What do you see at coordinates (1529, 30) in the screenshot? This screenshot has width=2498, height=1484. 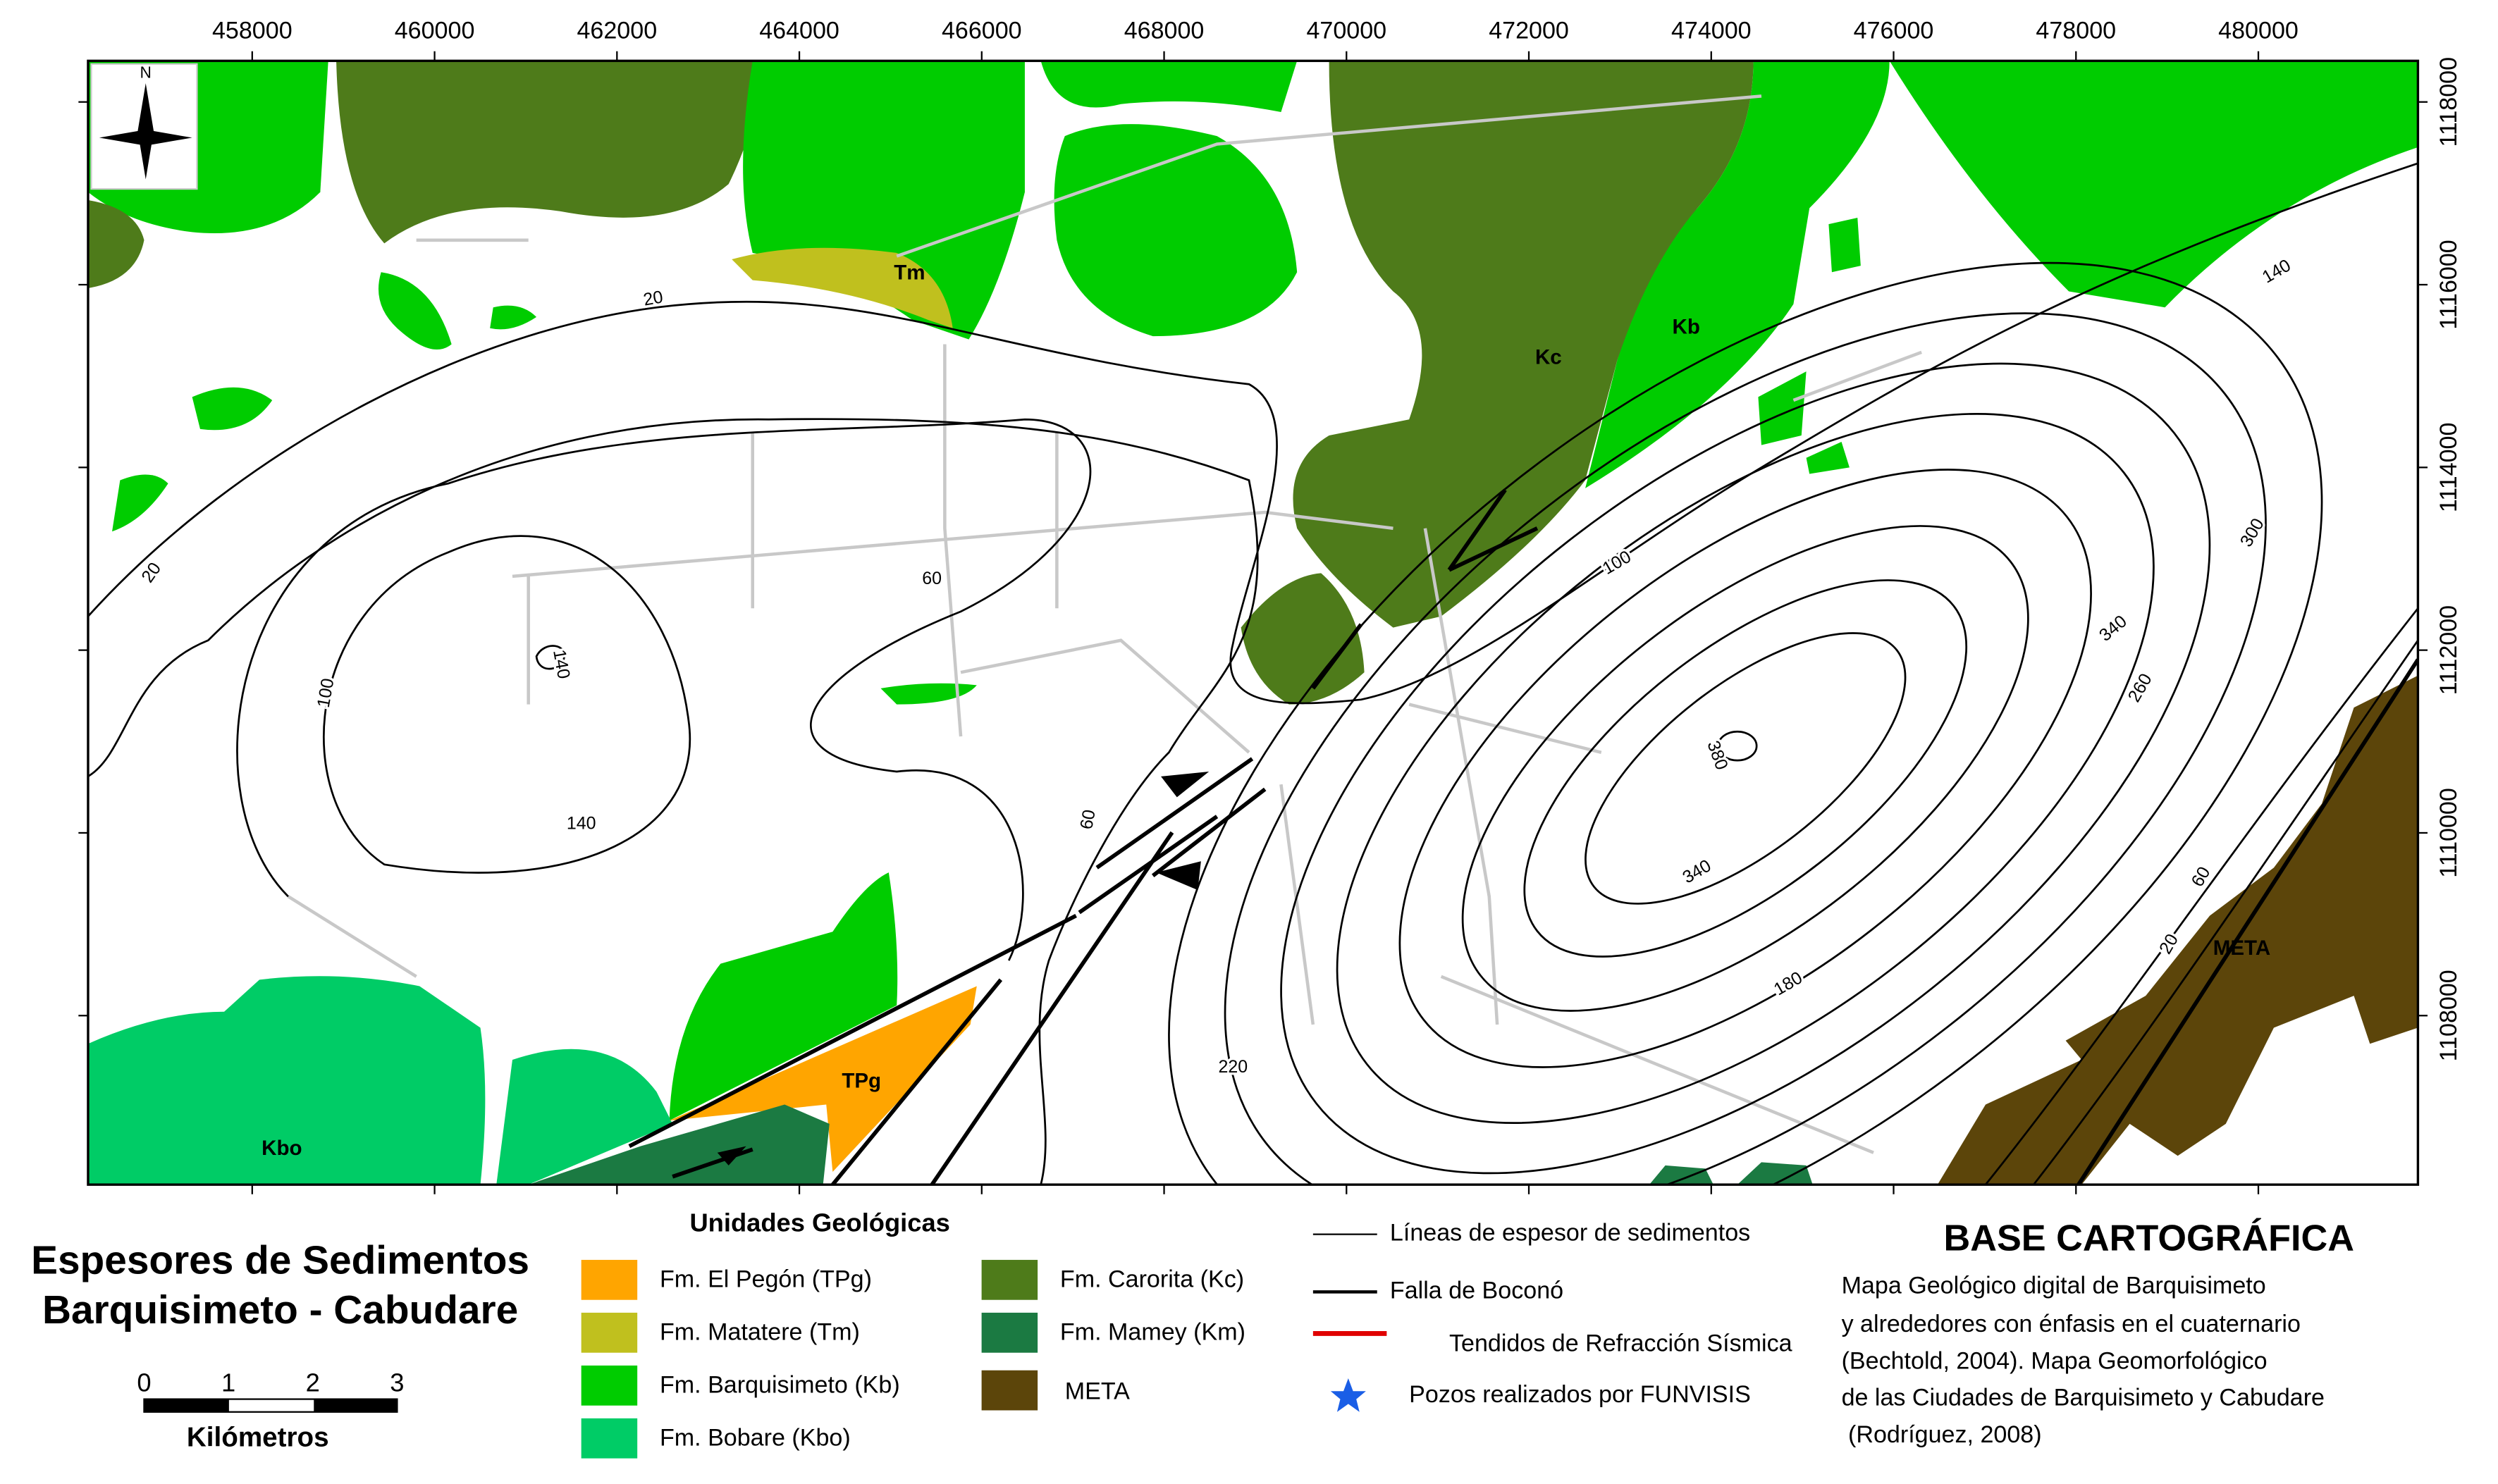 I see `x-tick-label: 472000` at bounding box center [1529, 30].